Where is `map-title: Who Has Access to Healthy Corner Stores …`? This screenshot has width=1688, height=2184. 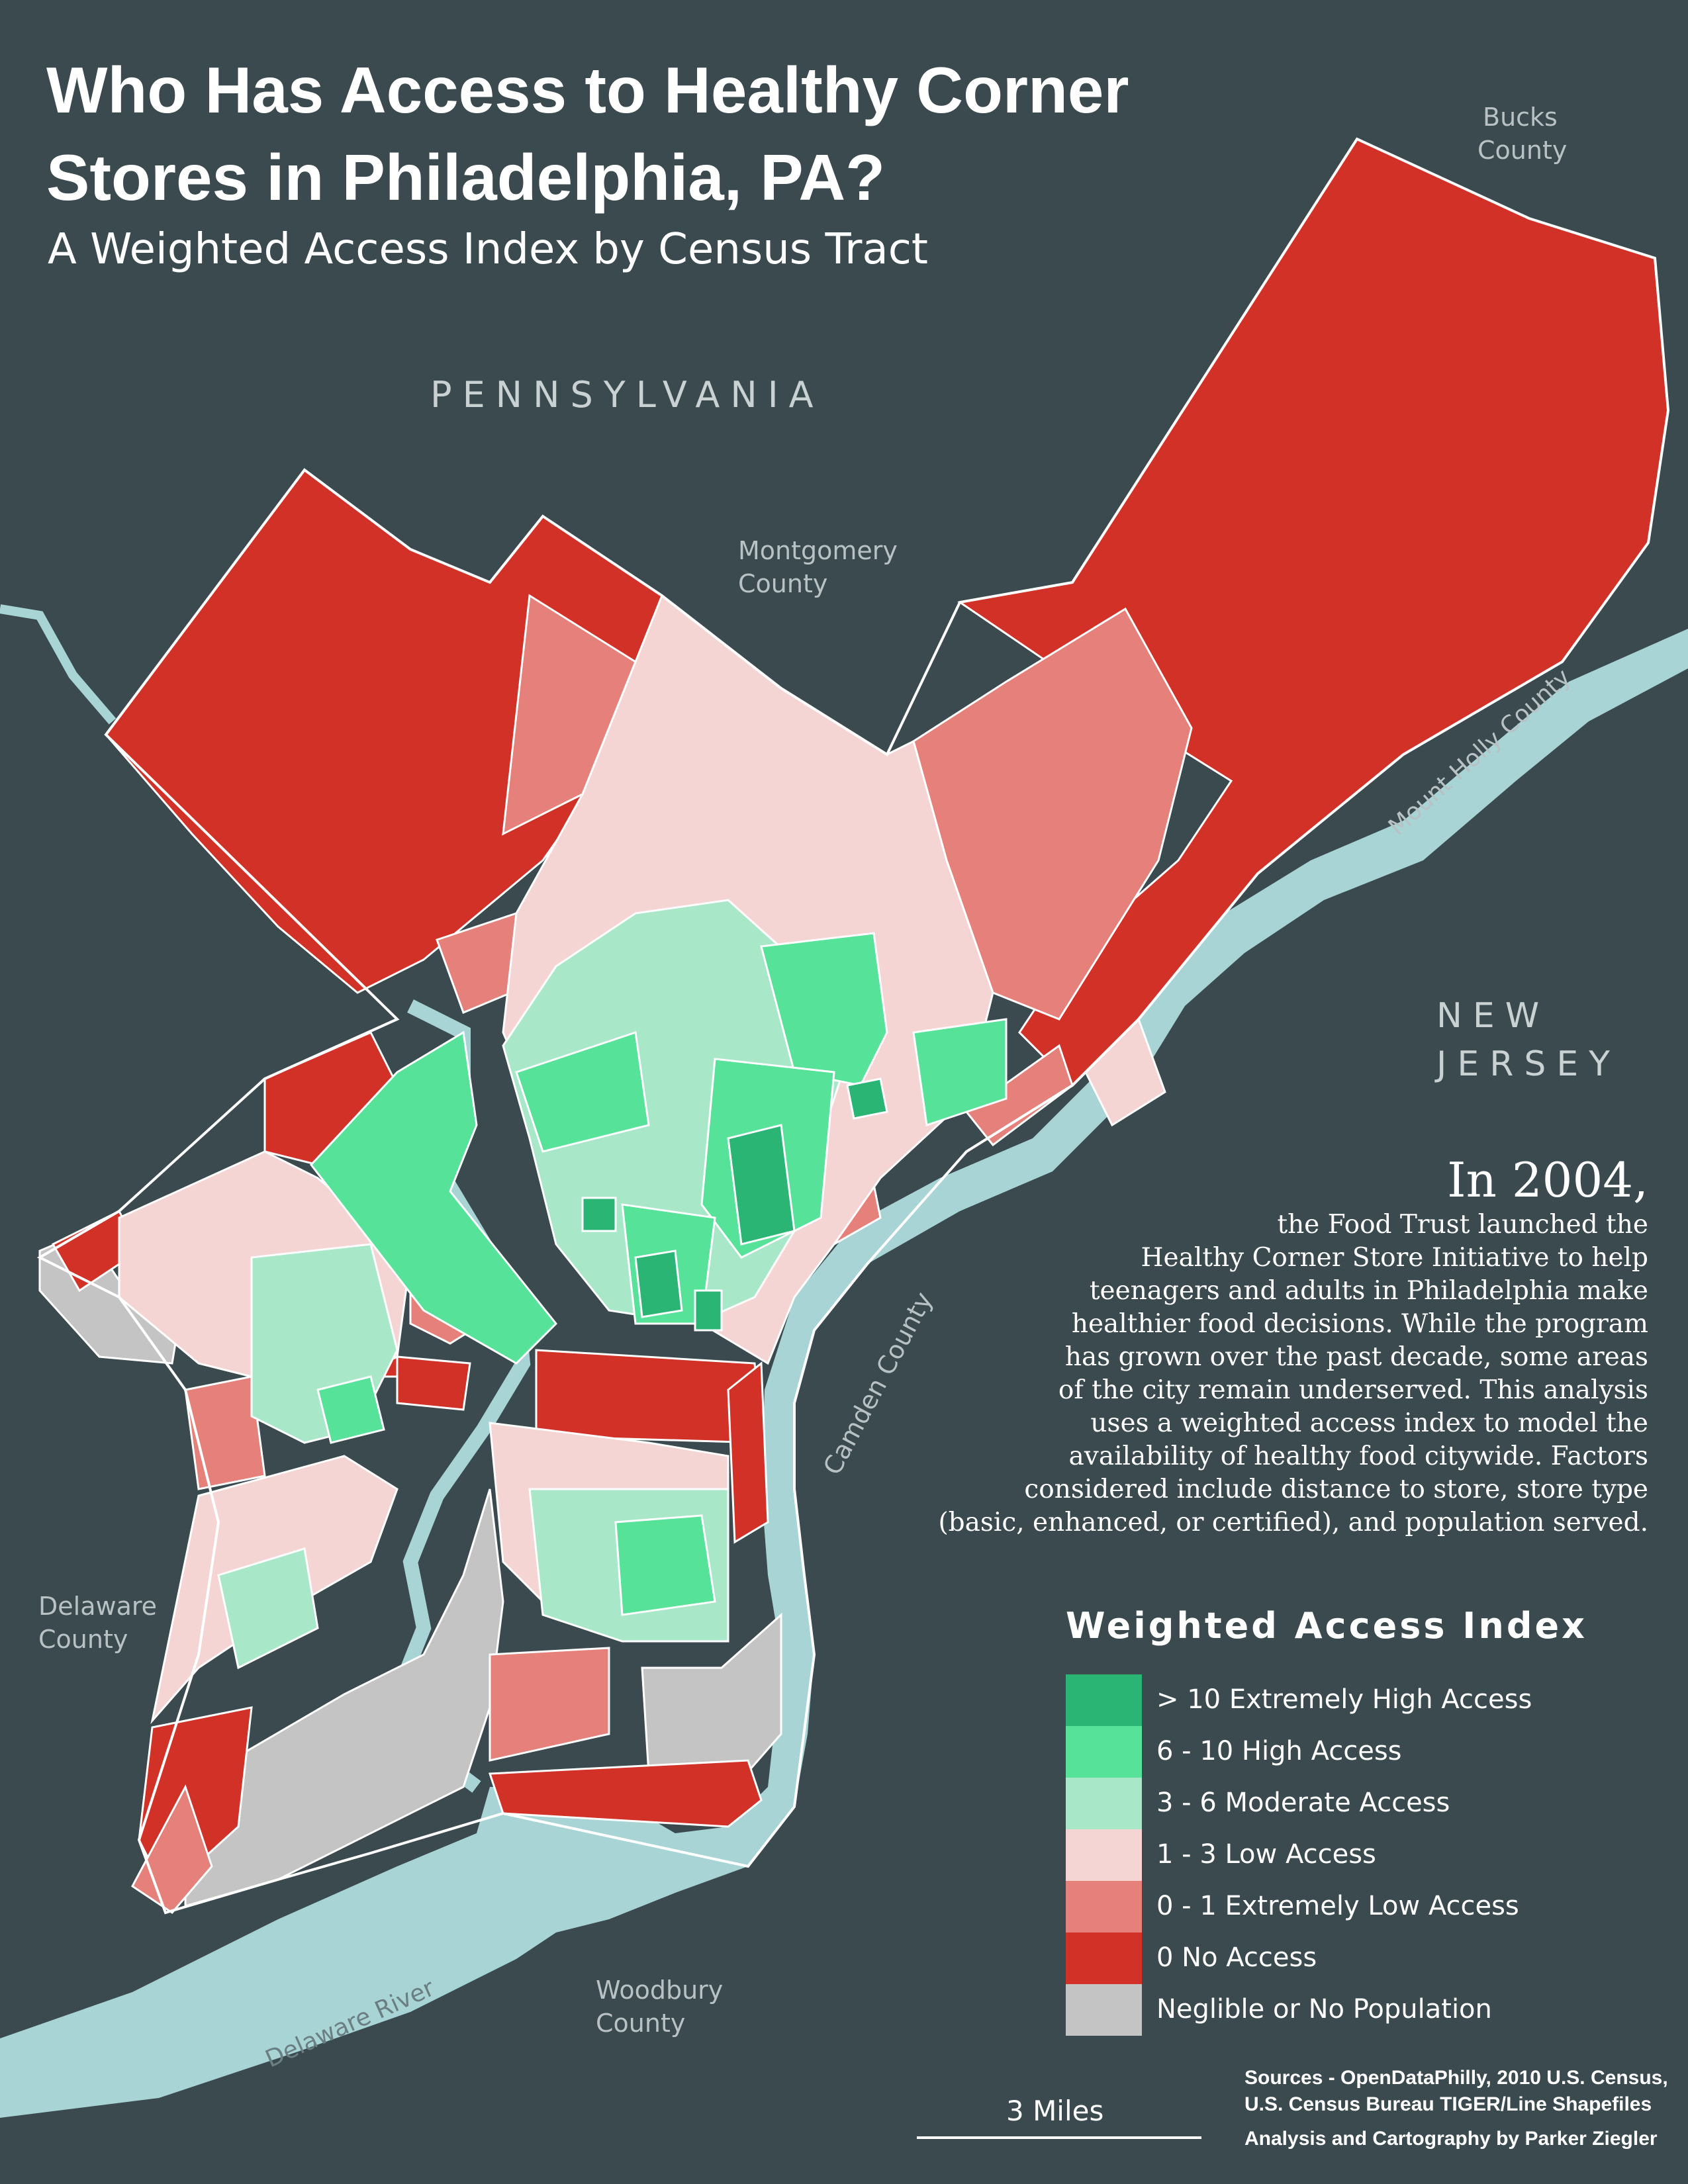 map-title: Who Has Access to Healthy Corner Stores … is located at coordinates (587, 134).